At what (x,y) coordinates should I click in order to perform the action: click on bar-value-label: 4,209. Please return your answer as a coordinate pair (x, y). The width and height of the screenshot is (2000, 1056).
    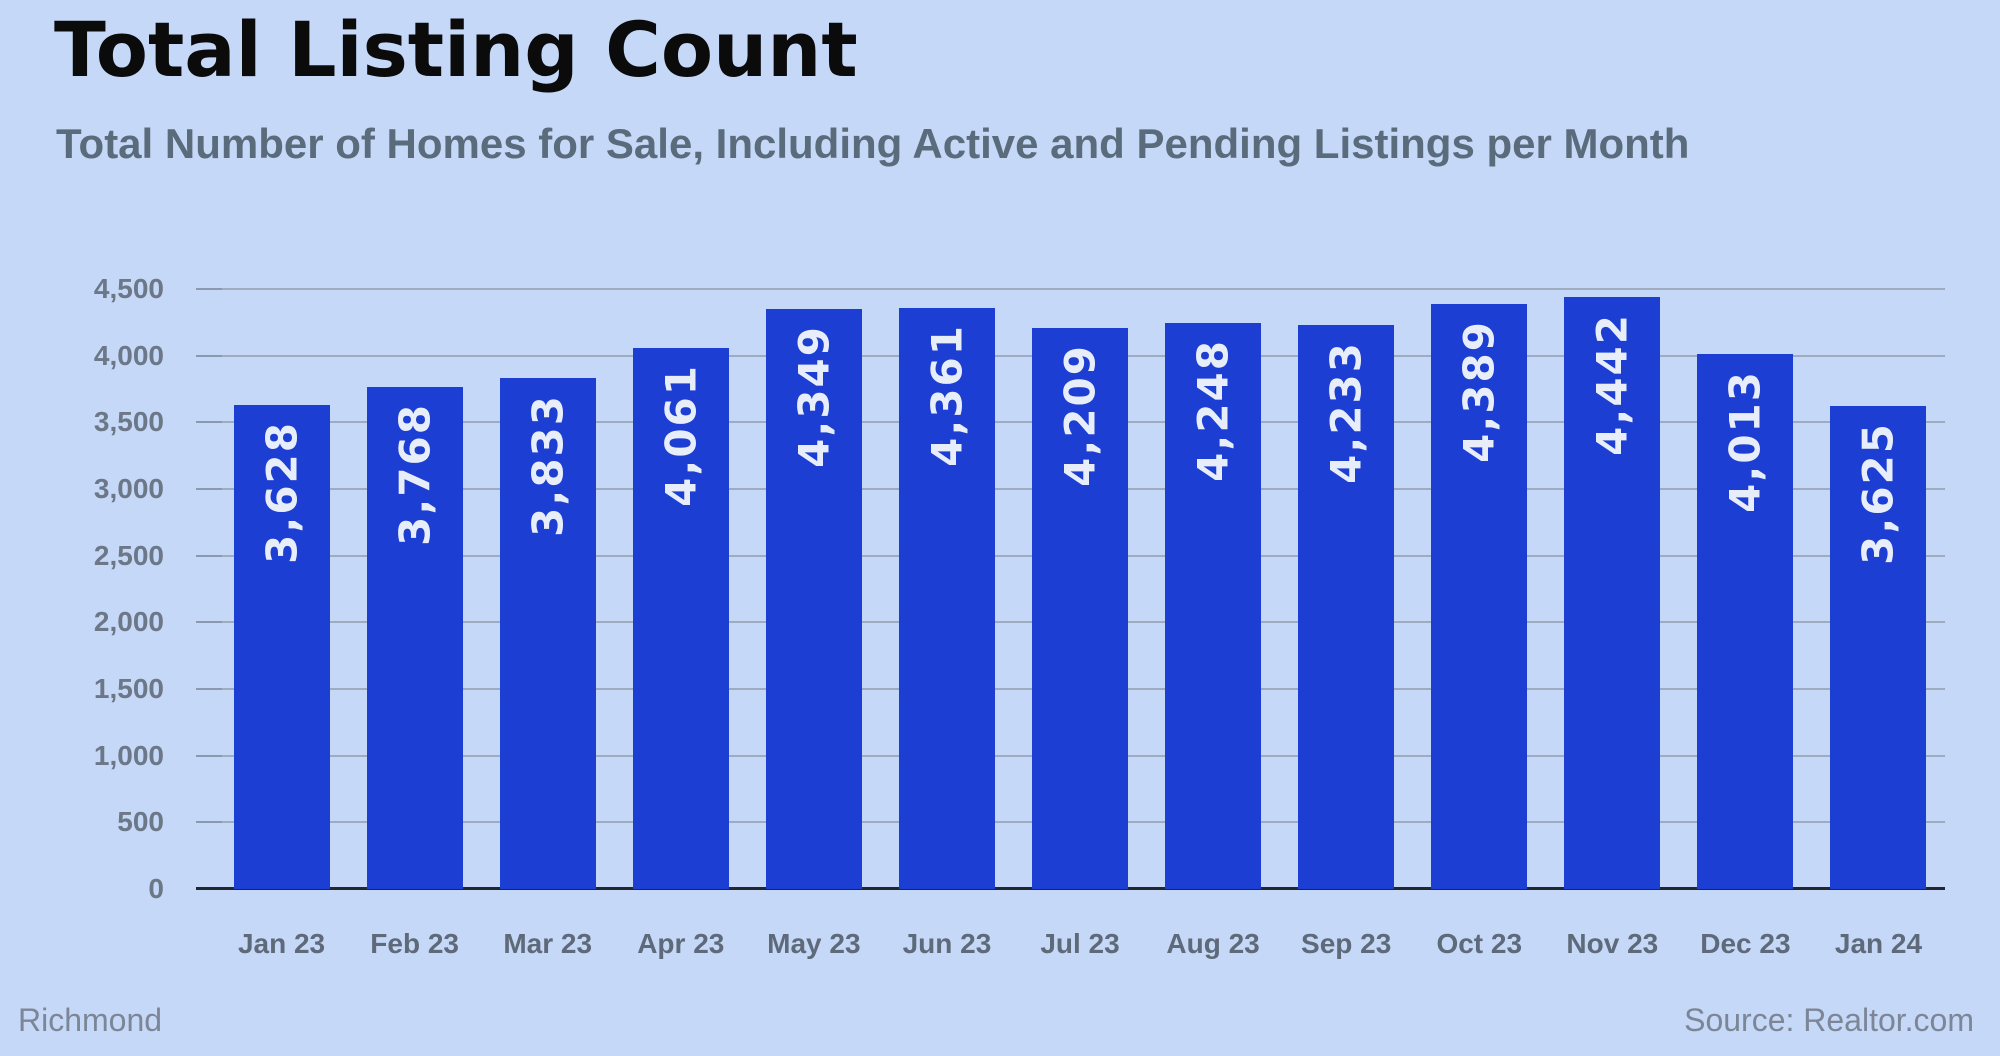
    Looking at the image, I should click on (1080, 415).